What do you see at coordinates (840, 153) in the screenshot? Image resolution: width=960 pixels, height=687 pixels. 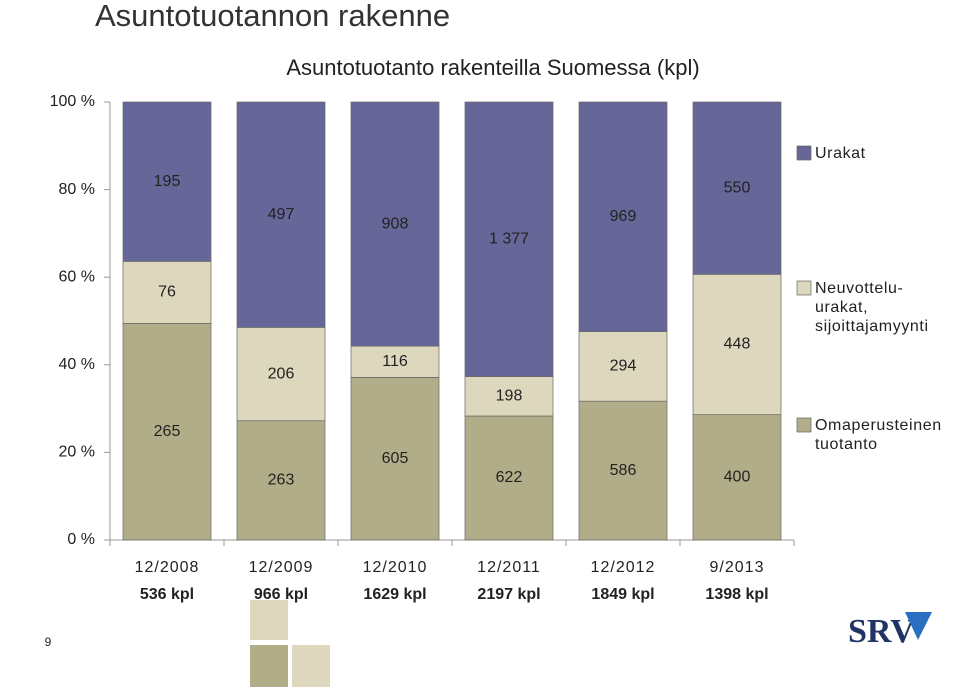 I see `legend-label: Urakat` at bounding box center [840, 153].